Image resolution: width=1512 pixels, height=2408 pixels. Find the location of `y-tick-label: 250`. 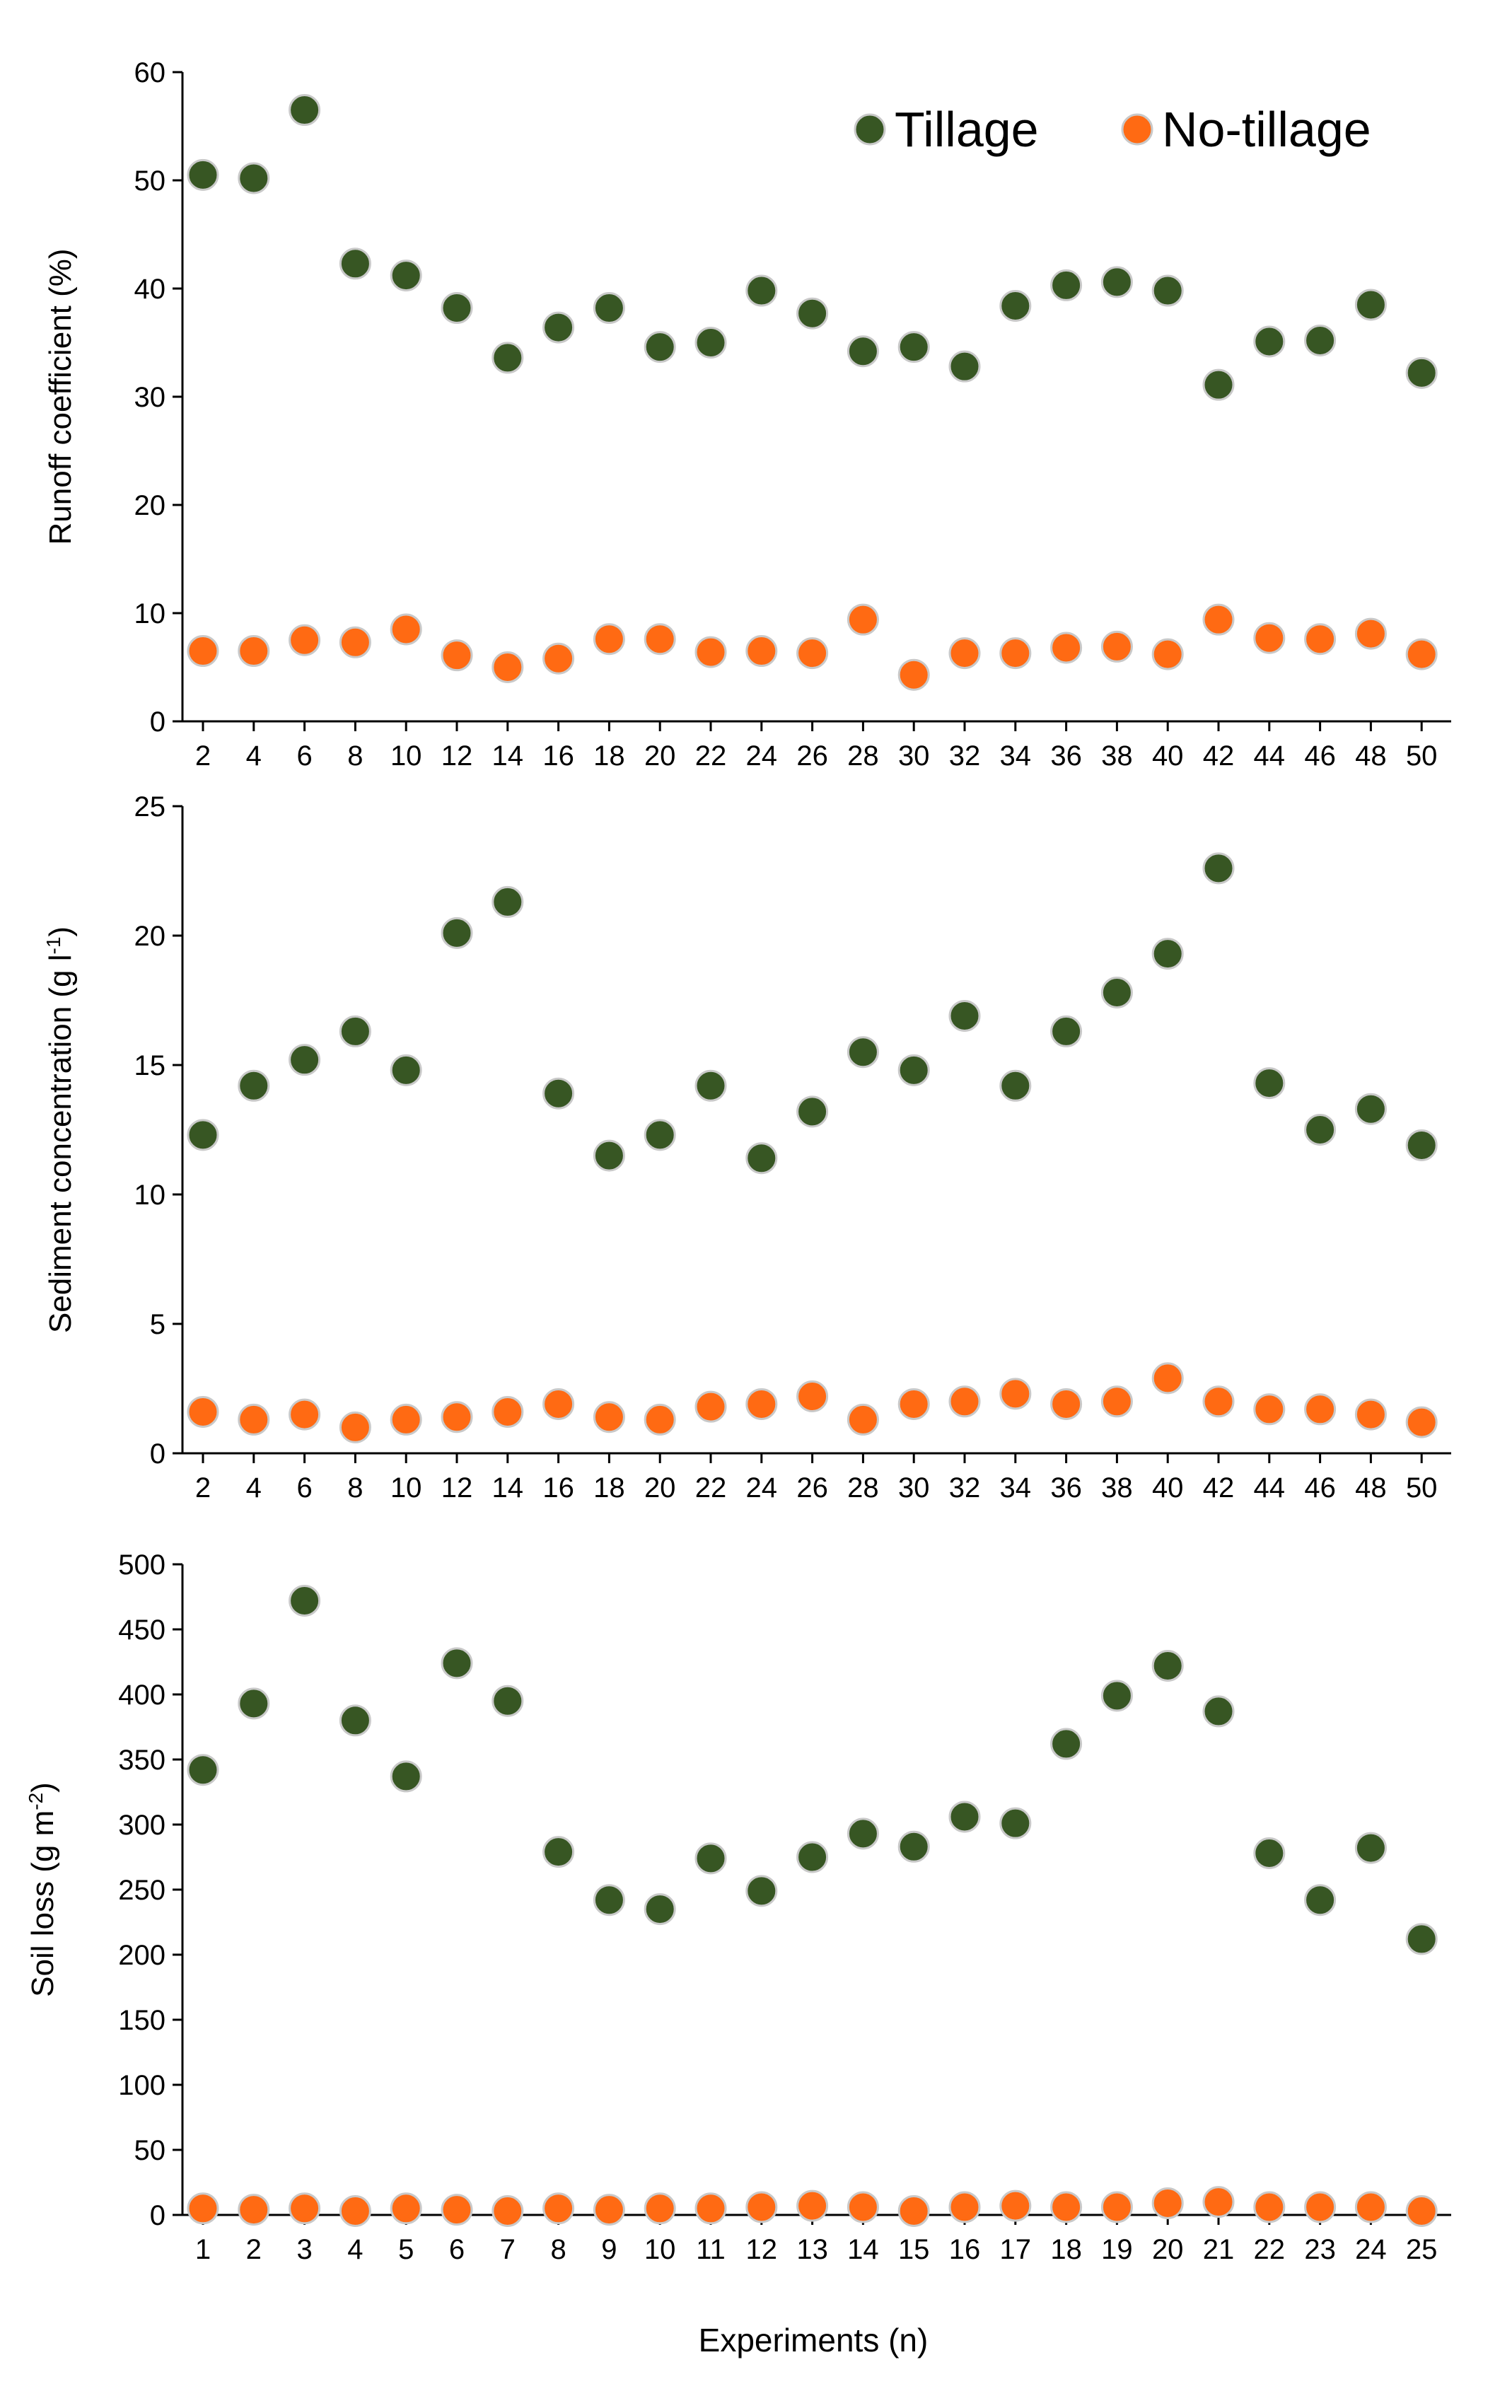

y-tick-label: 250 is located at coordinates (141, 1890).